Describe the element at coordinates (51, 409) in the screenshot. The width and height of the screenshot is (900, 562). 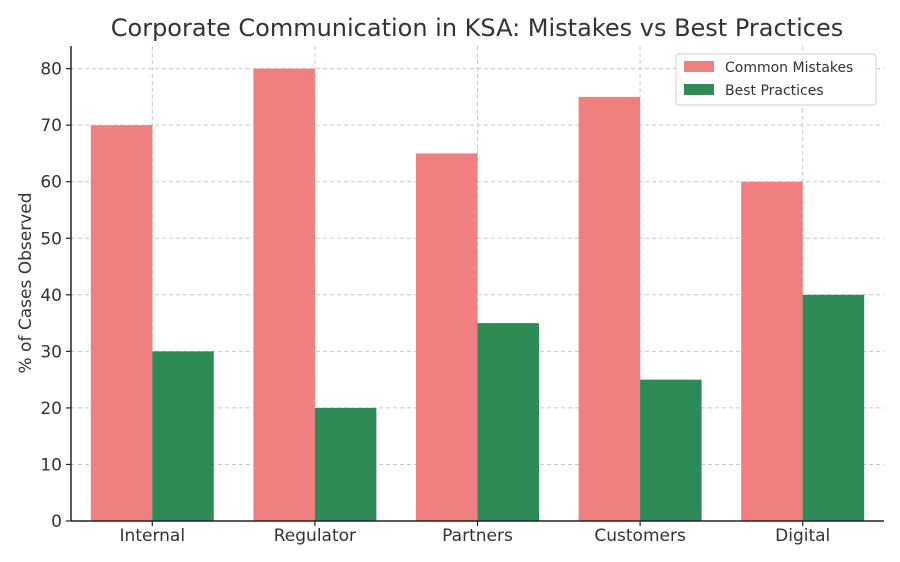
I see `y-tick-label: 20` at that location.